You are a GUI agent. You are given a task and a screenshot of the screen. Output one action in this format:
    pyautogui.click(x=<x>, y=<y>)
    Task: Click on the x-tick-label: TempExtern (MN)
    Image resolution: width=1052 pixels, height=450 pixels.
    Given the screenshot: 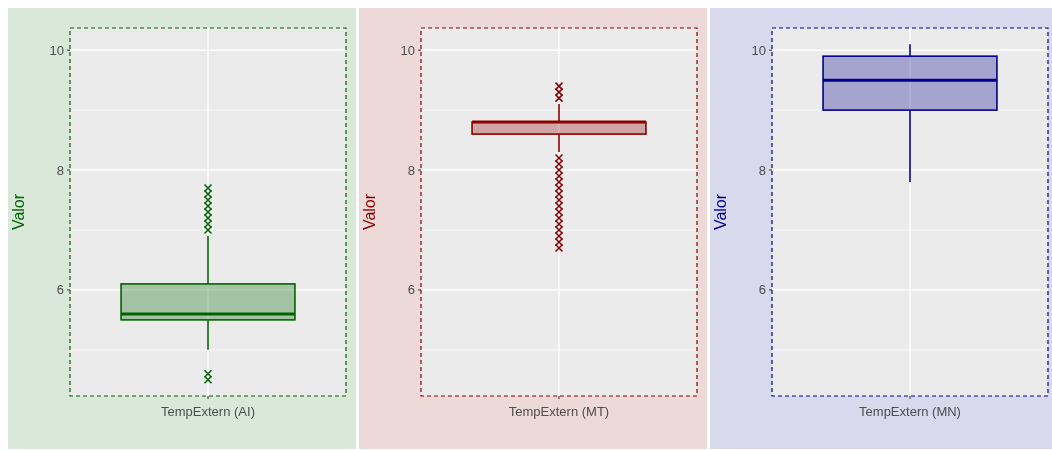 What is the action you would take?
    pyautogui.click(x=910, y=411)
    